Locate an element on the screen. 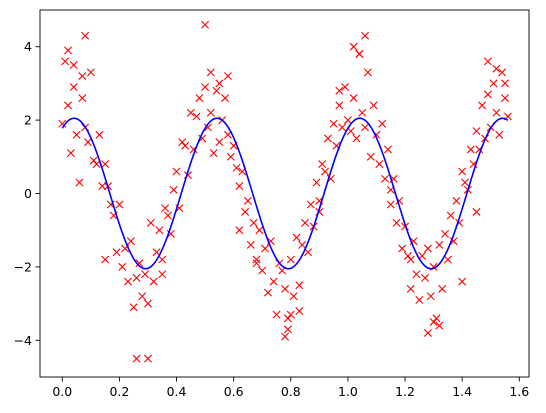 The width and height of the screenshot is (546, 413). x-tick-label: 0.2 is located at coordinates (119, 391).